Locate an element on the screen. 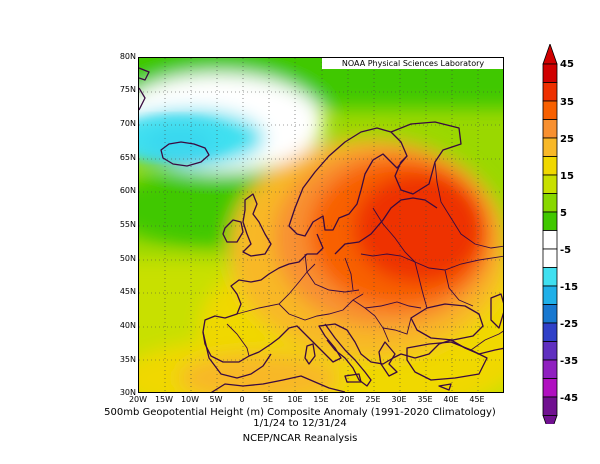 This screenshot has width=600, height=464. colorbar-label: 15 is located at coordinates (567, 176).